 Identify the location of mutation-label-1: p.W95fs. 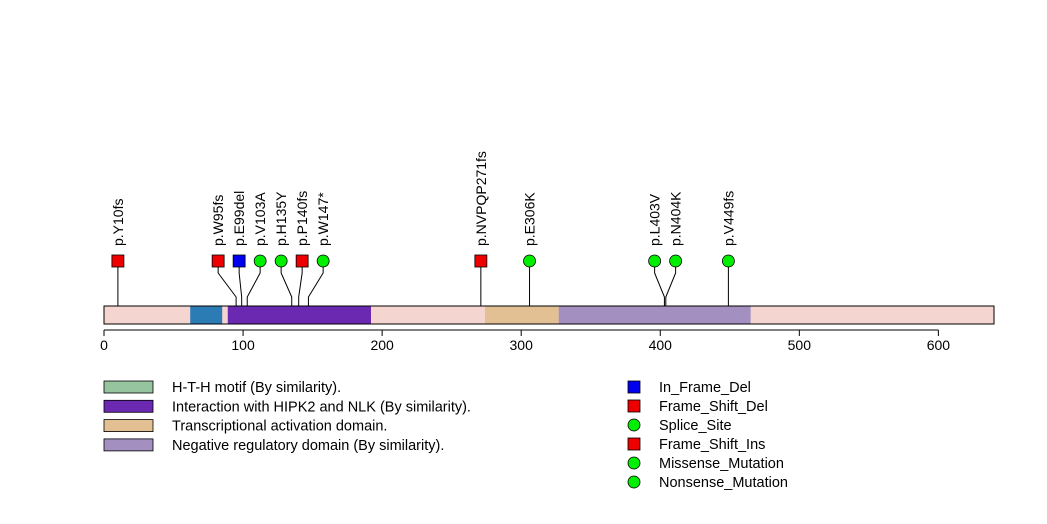
(218, 220).